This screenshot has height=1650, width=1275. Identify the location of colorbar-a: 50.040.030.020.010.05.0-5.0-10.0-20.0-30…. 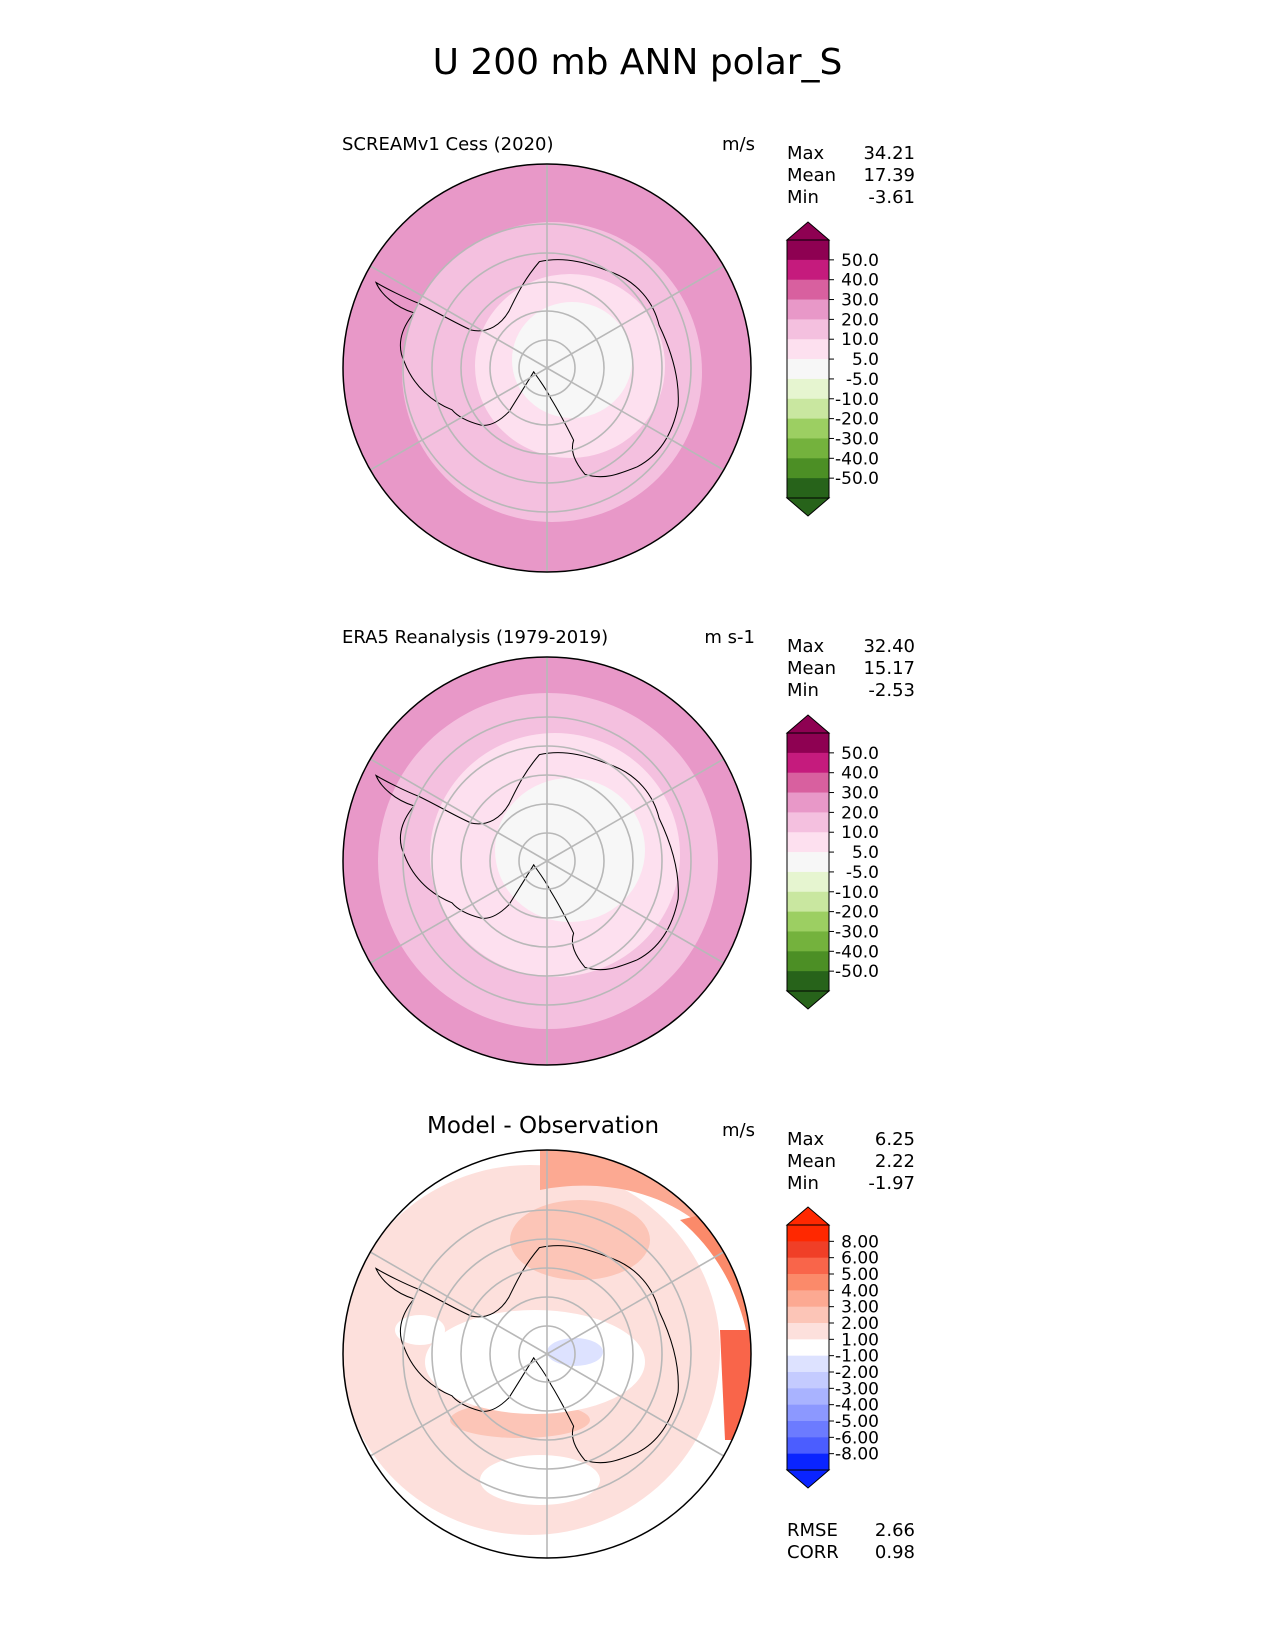
(832, 369).